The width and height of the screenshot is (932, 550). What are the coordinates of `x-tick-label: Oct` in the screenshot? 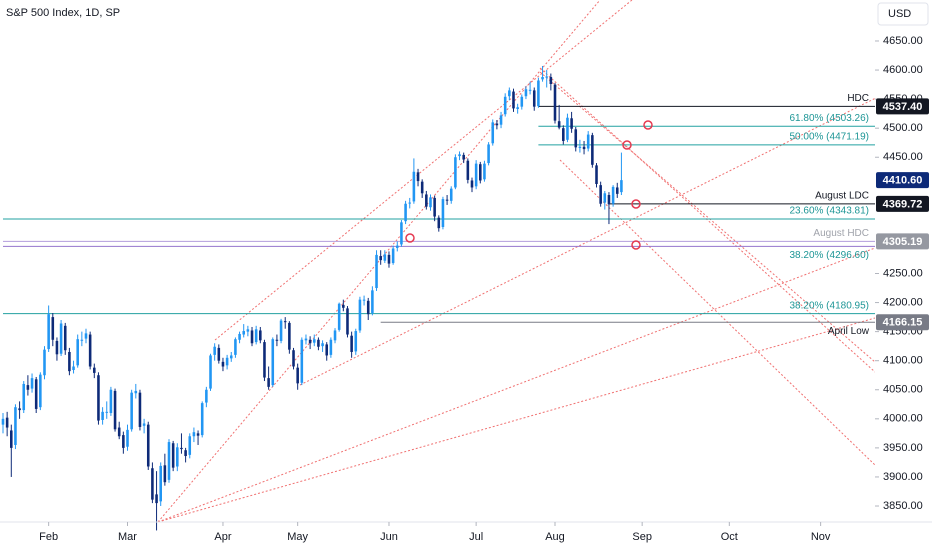 It's located at (729, 537).